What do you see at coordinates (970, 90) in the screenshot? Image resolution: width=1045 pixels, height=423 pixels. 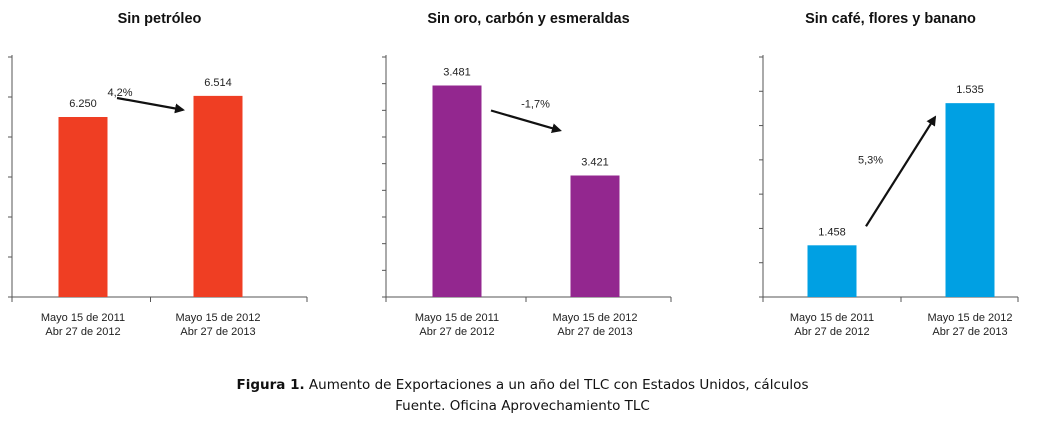 I see `data-label: 1.535` at bounding box center [970, 90].